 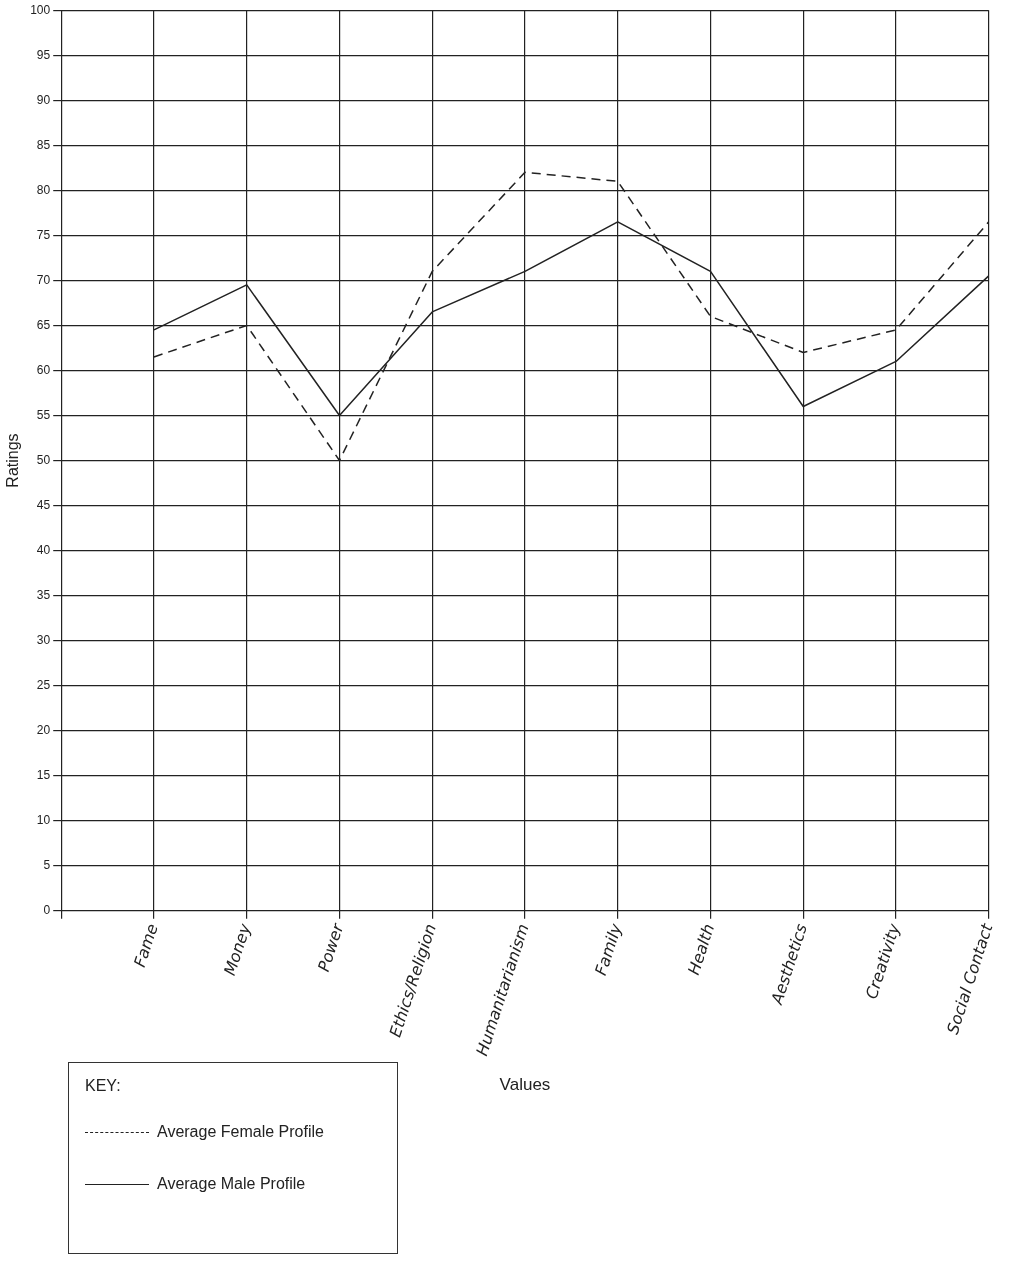 What do you see at coordinates (43, 639) in the screenshot?
I see `y-tick-label: 30` at bounding box center [43, 639].